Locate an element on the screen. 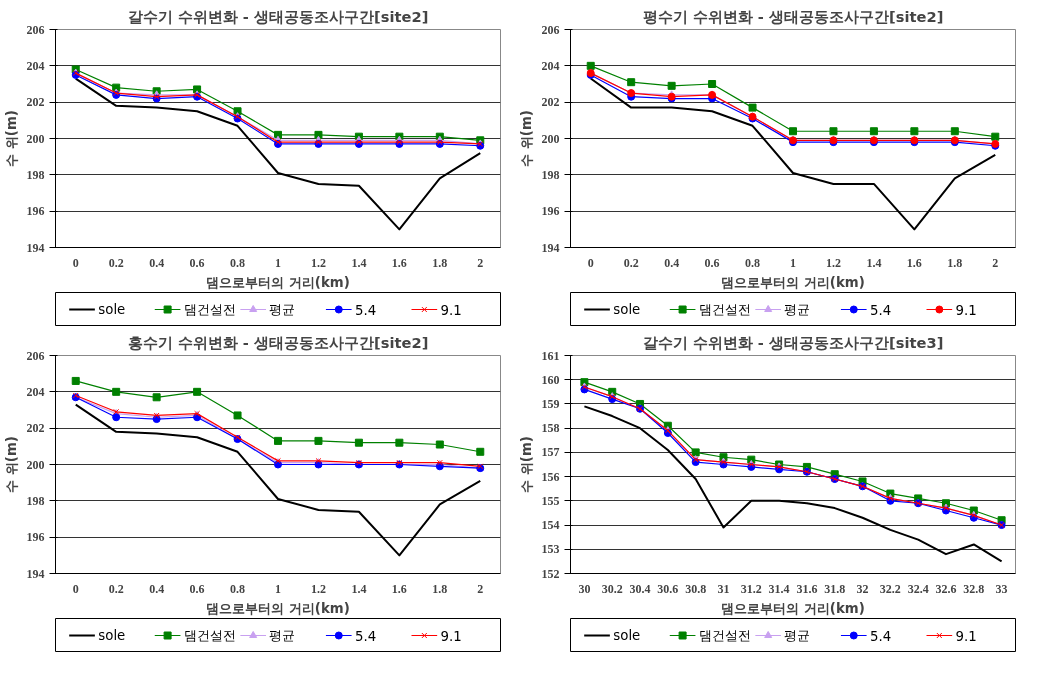  y-tick-label: 159 is located at coordinates (550, 403).